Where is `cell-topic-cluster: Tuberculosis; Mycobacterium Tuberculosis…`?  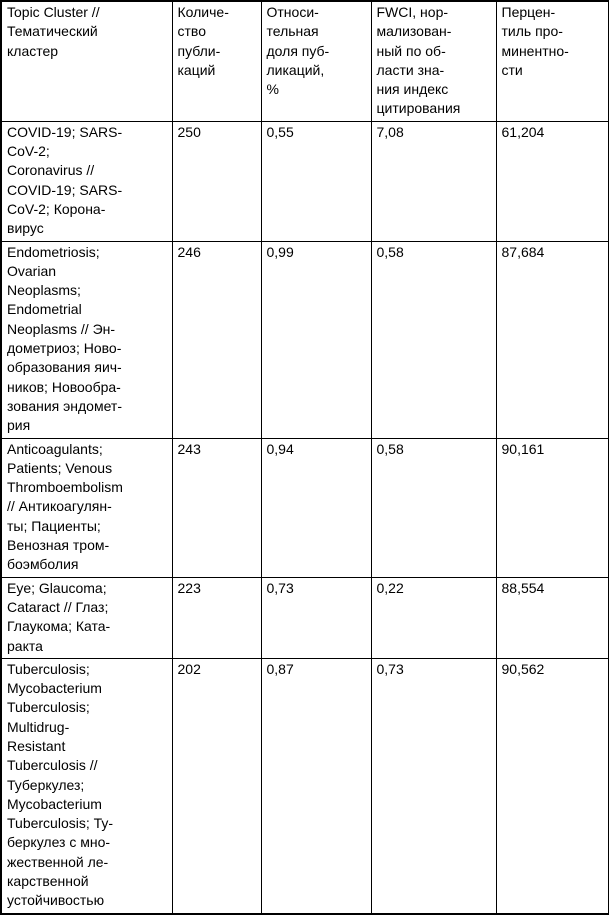
cell-topic-cluster: Tuberculosis; Mycobacterium Tuberculosis… is located at coordinates (86, 786).